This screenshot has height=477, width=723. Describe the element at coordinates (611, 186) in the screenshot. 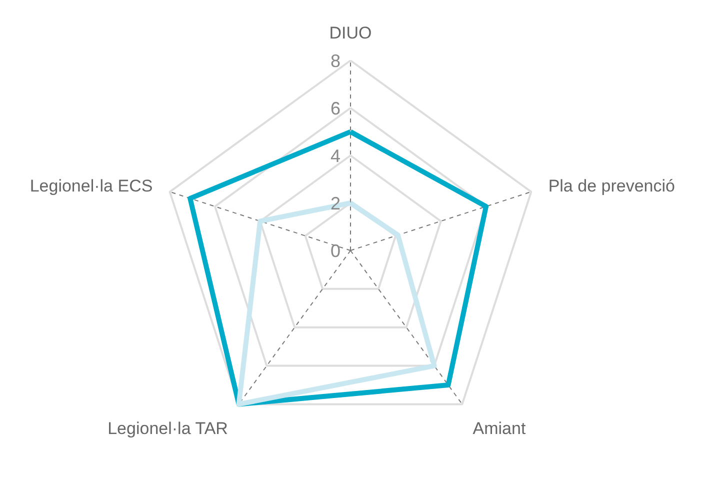

I see `spoke-label: Pla de prevenció` at that location.